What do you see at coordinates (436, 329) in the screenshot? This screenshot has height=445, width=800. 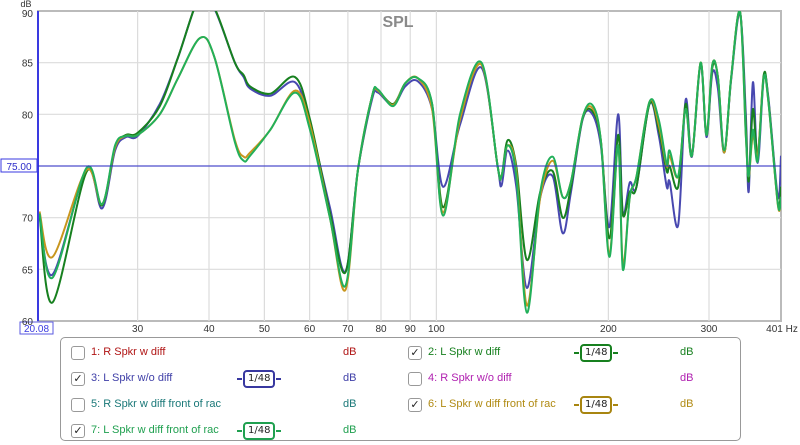 I see `x-tick-label: 100` at bounding box center [436, 329].